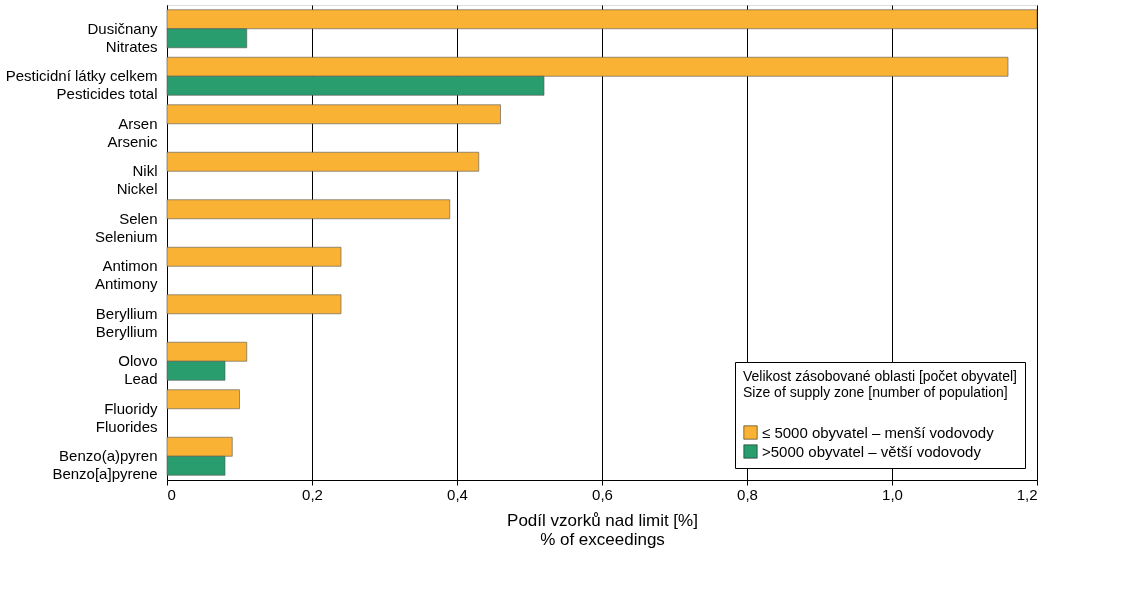 The width and height of the screenshot is (1123, 597). I want to click on x-tick-label: 1,0, so click(892, 494).